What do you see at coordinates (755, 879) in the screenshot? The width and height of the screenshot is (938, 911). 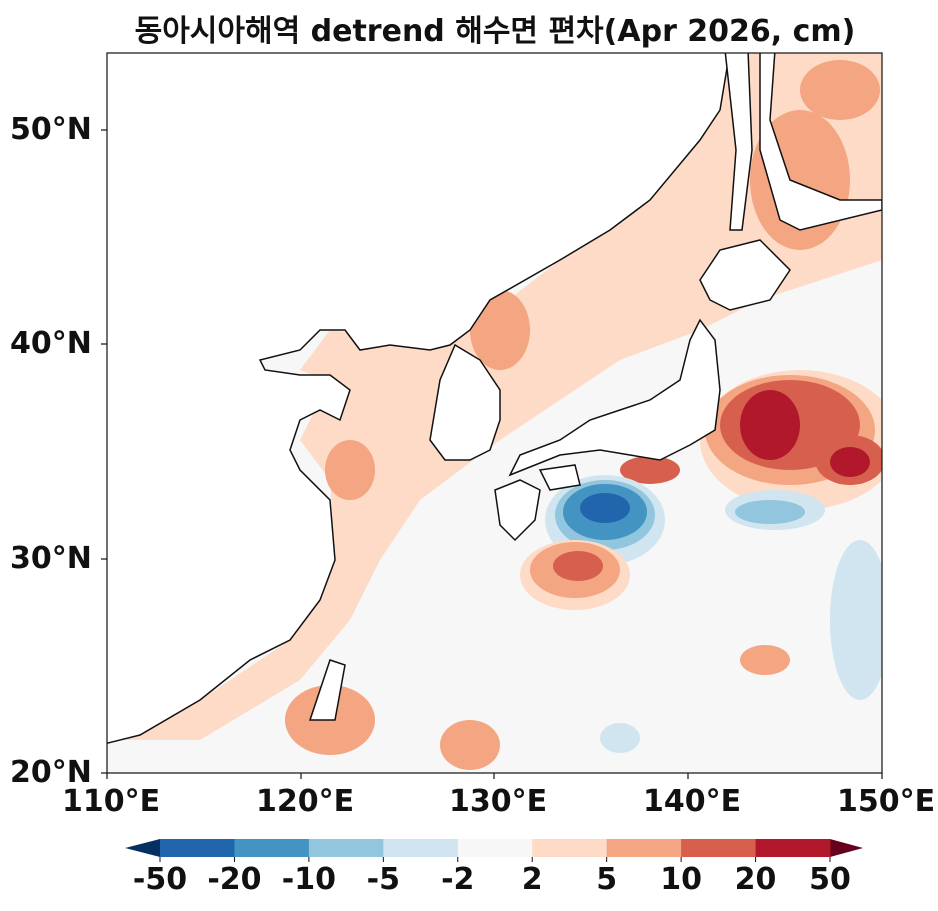 I see `colorbar-label: 20` at bounding box center [755, 879].